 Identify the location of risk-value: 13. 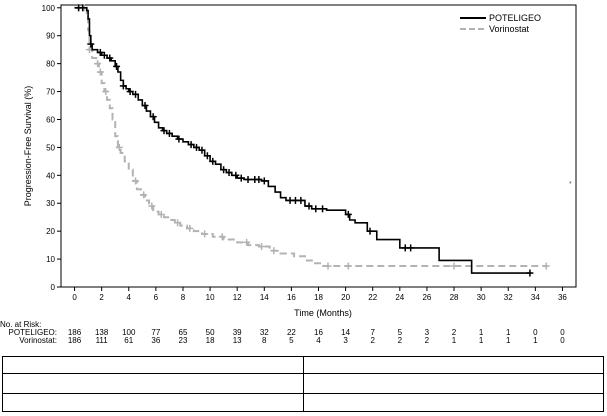
(237, 340).